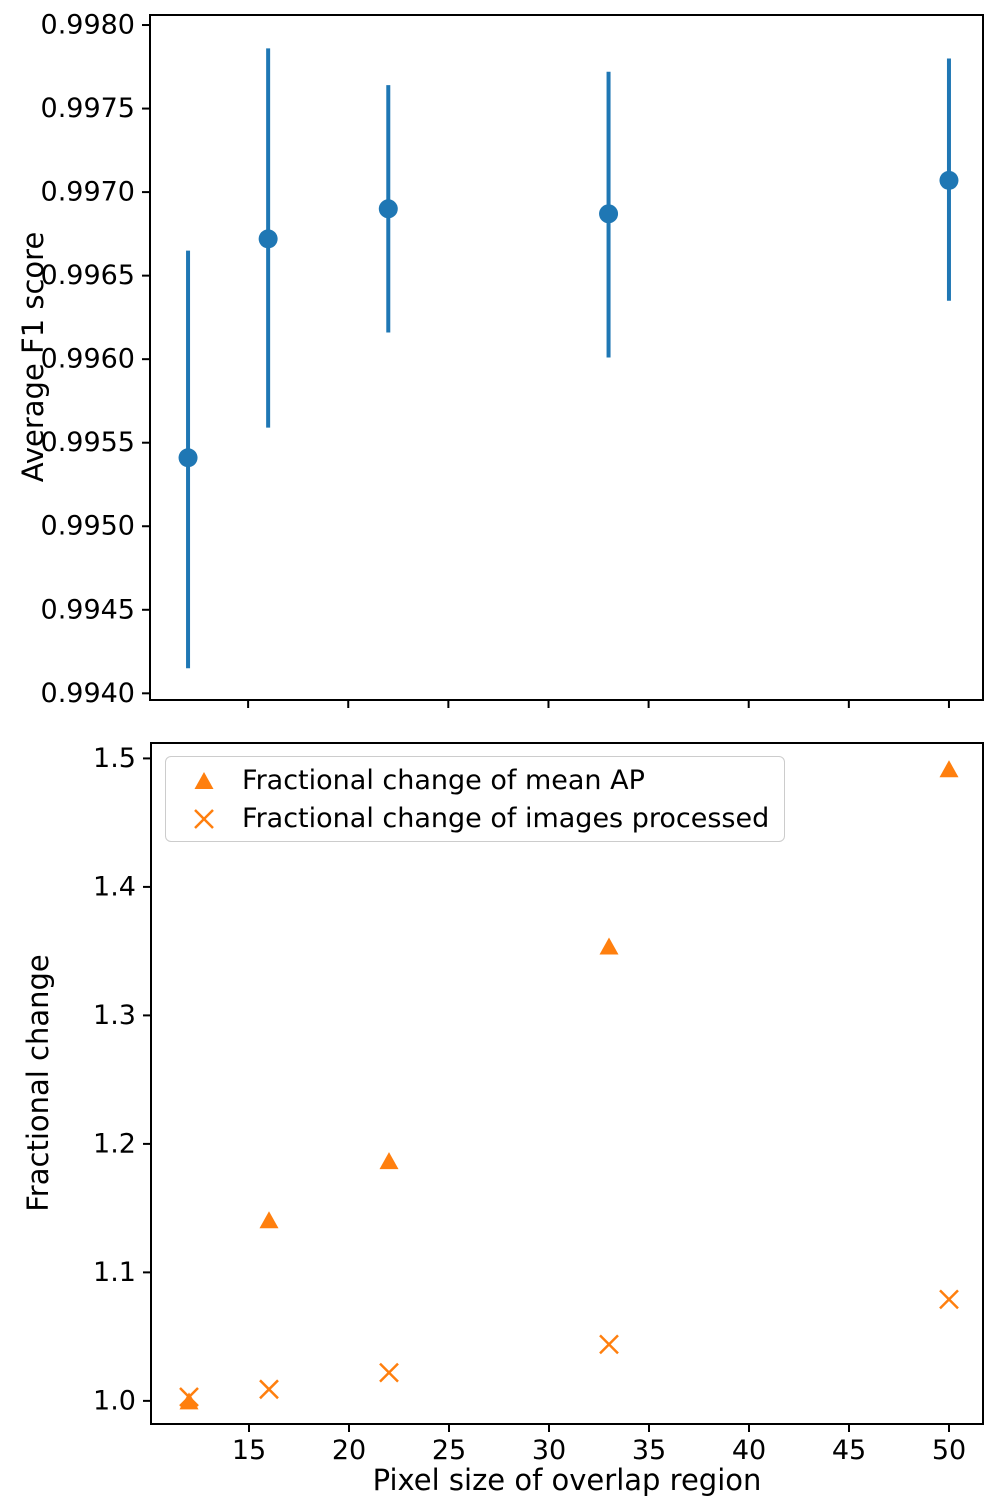 The height and width of the screenshot is (1510, 996). I want to click on x-tick-label: 15, so click(249, 1450).